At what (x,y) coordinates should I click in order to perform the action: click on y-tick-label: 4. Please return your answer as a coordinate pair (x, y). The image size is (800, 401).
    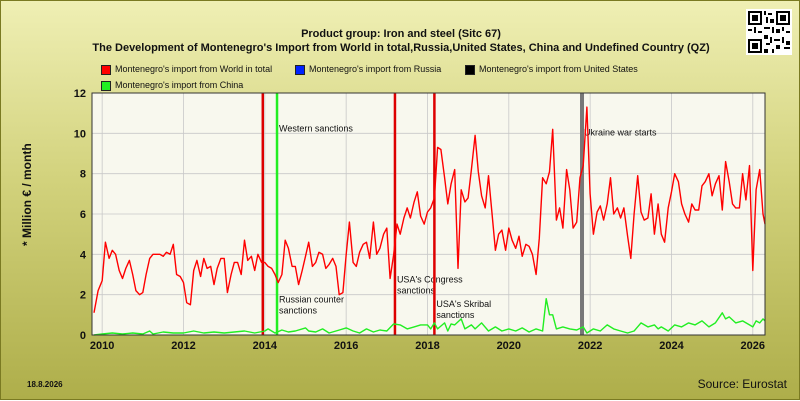
    Looking at the image, I should click on (83, 255).